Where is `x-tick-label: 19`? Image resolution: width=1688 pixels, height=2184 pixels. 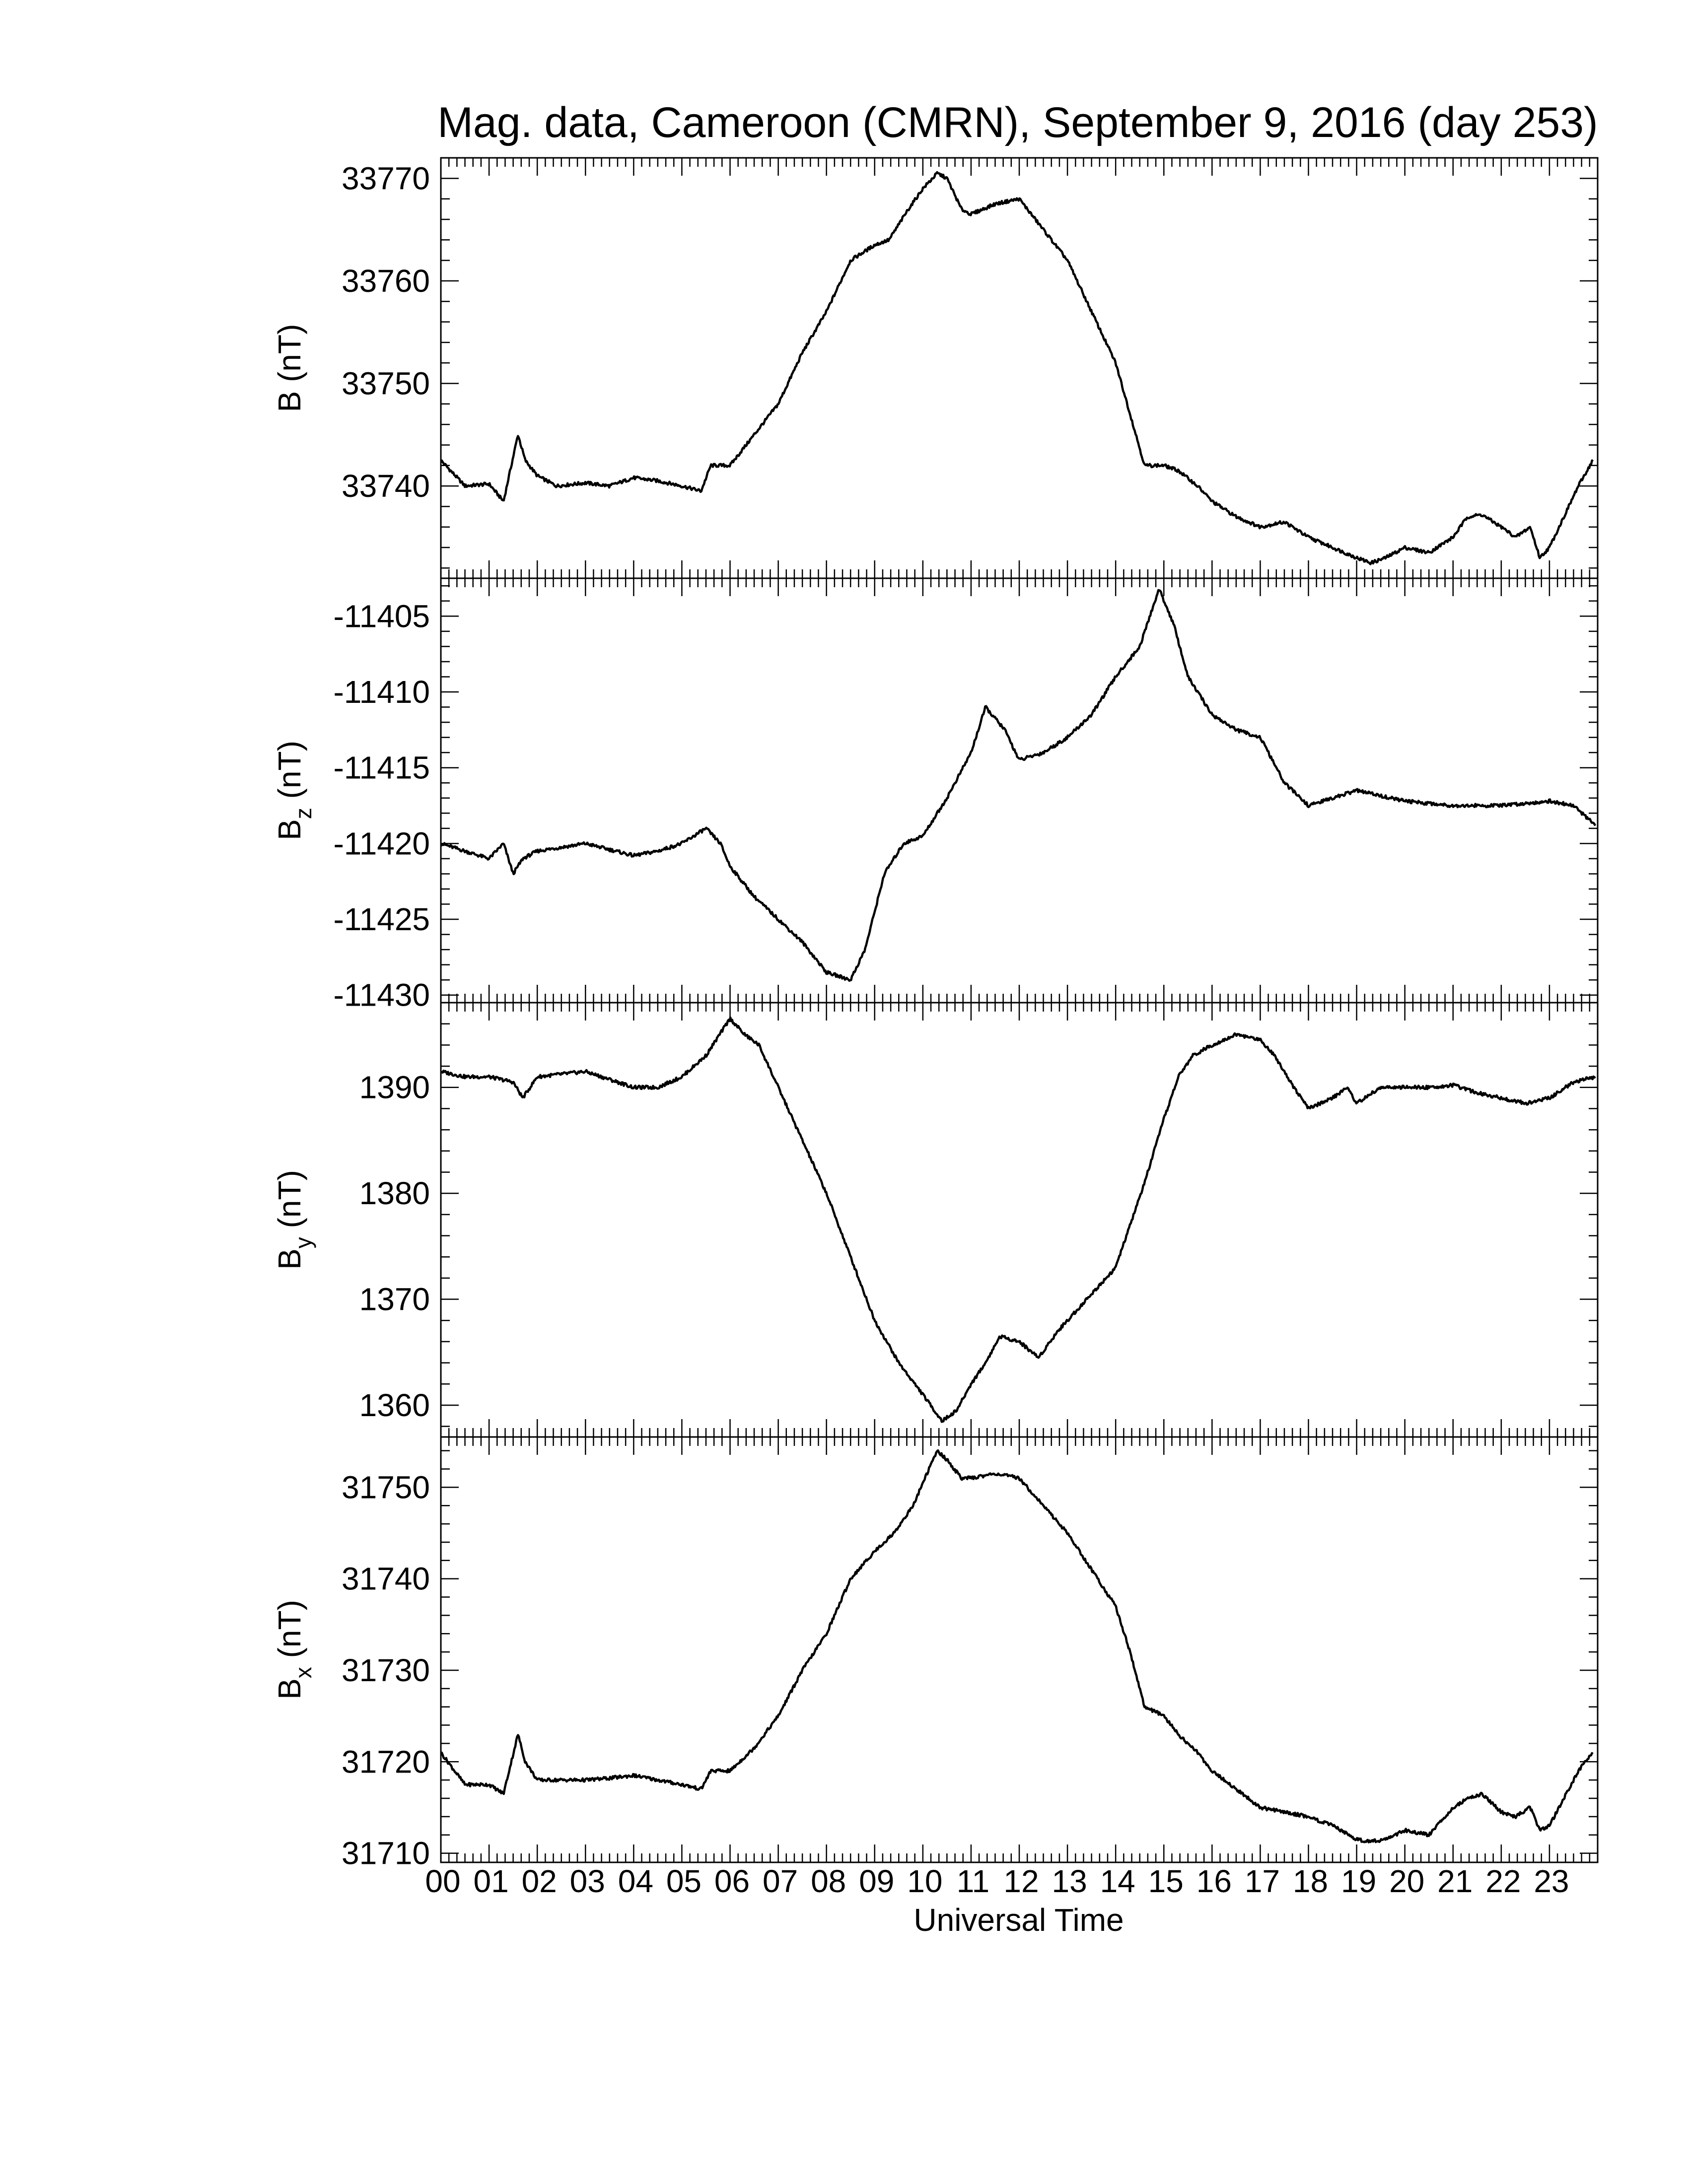 x-tick-label: 19 is located at coordinates (1358, 1881).